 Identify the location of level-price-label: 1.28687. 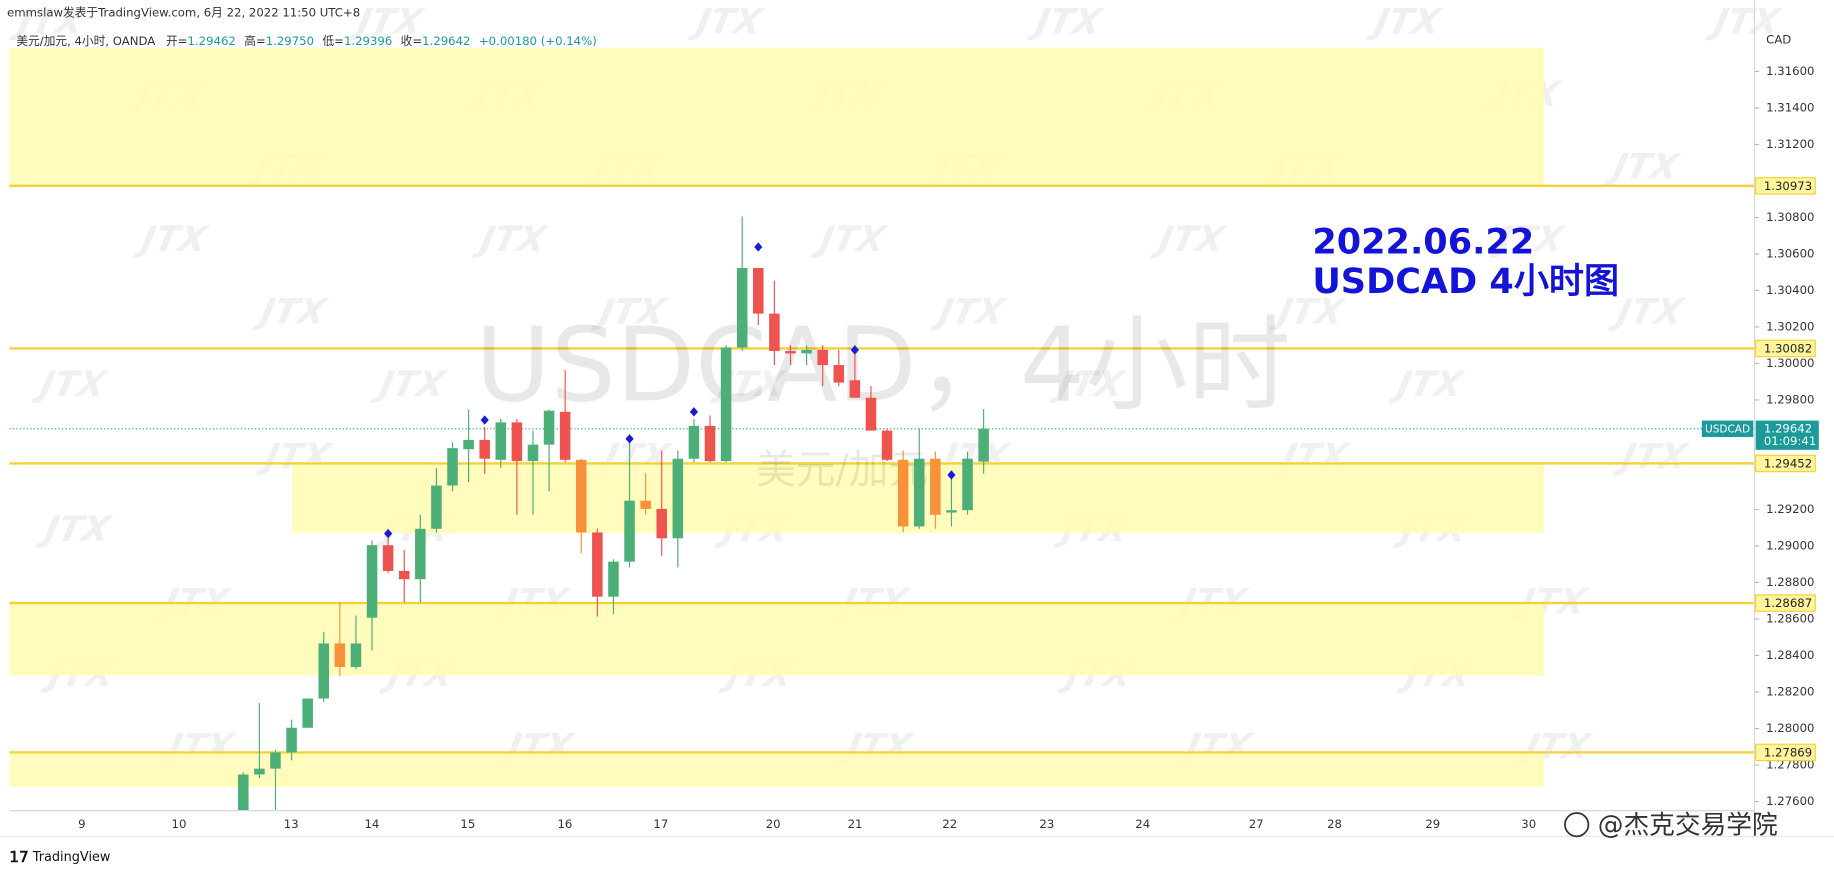
(1788, 603).